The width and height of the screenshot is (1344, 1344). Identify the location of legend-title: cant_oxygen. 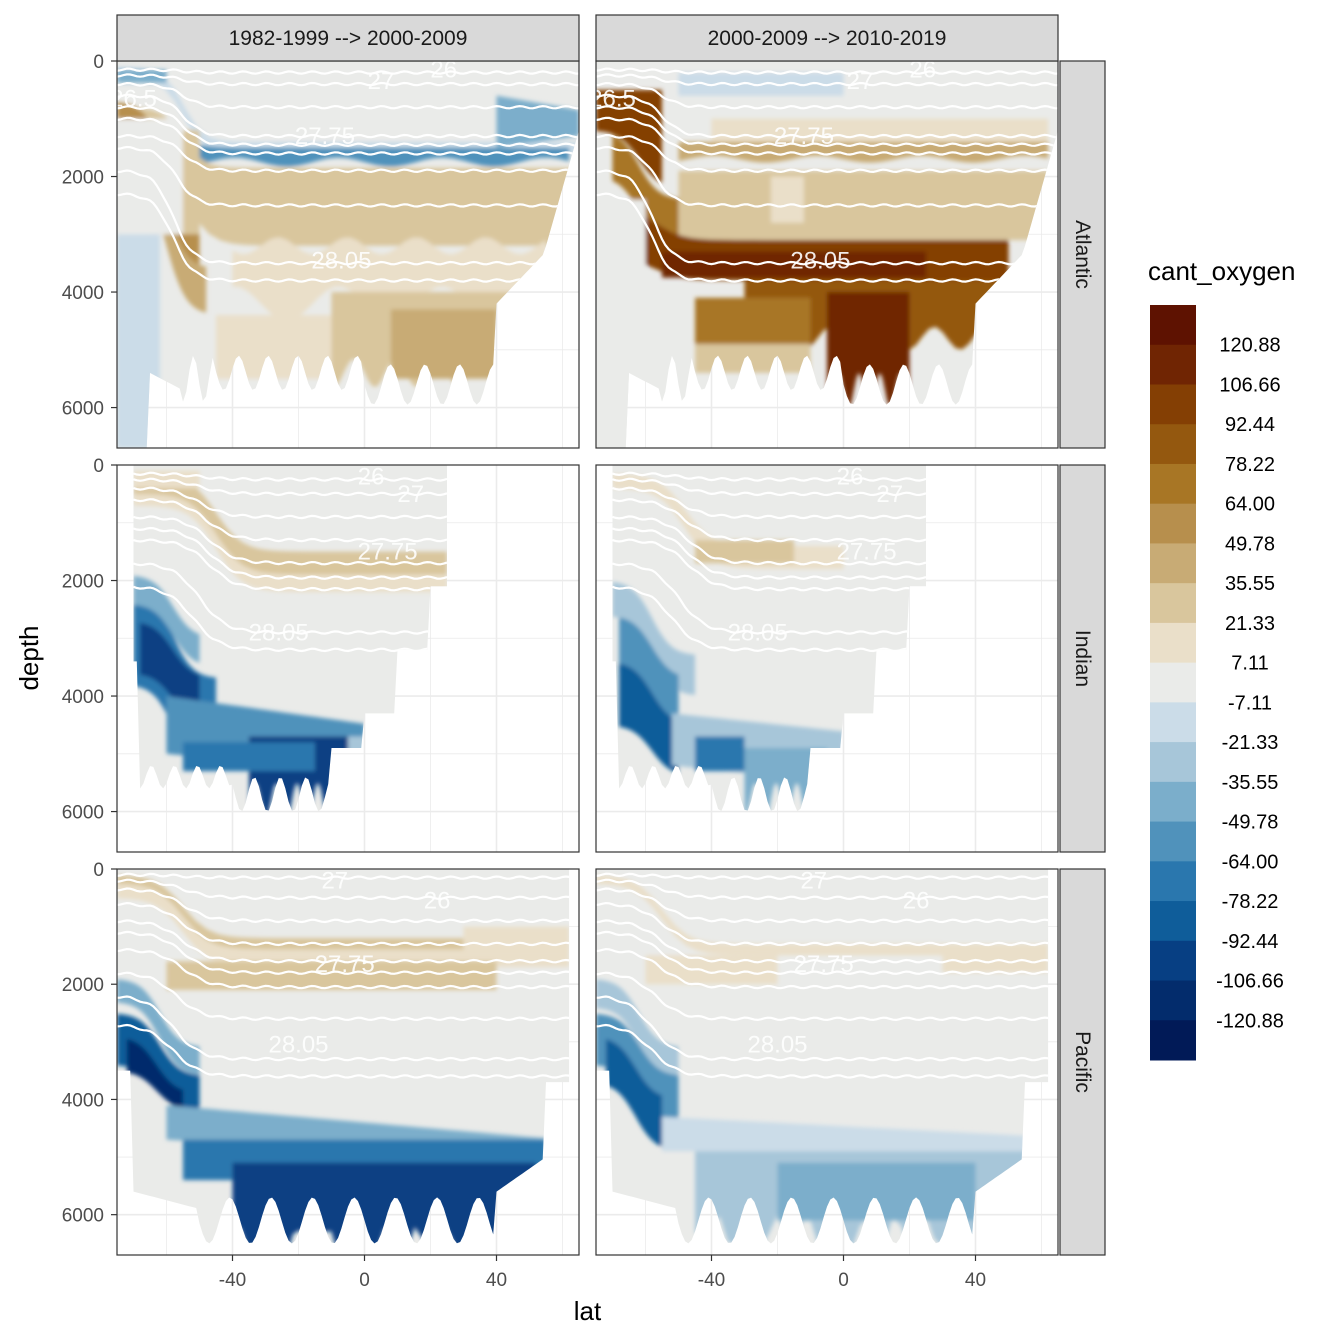
(1221, 271).